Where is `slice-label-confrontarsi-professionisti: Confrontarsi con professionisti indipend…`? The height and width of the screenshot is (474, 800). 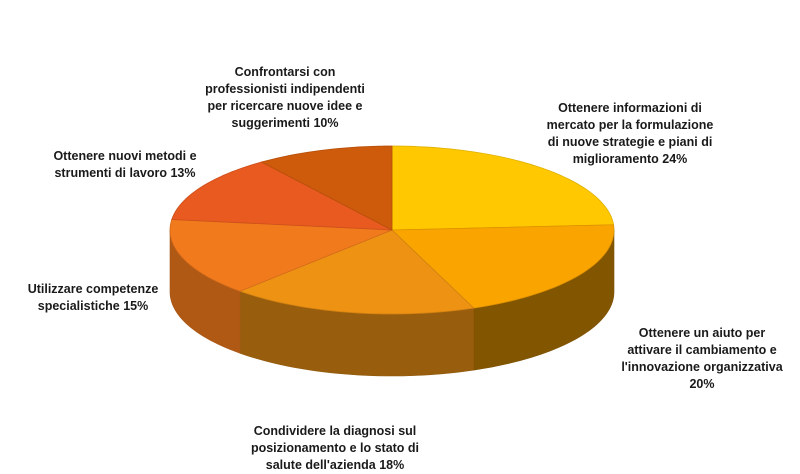 slice-label-confrontarsi-professionisti: Confrontarsi con professionisti indipend… is located at coordinates (285, 97).